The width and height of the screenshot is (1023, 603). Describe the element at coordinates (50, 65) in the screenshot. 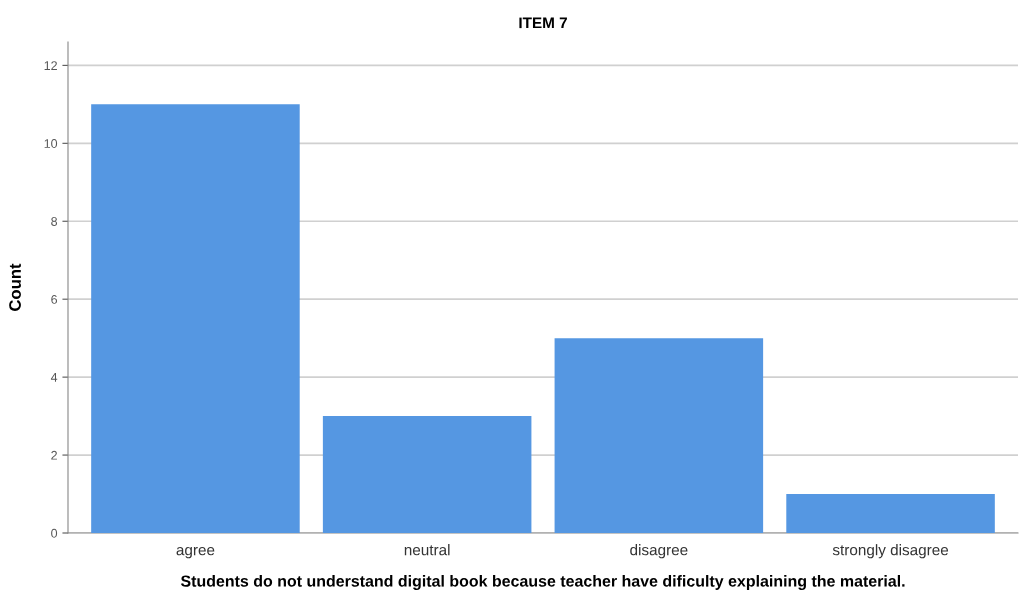

I see `y-tick-label: 12` at that location.